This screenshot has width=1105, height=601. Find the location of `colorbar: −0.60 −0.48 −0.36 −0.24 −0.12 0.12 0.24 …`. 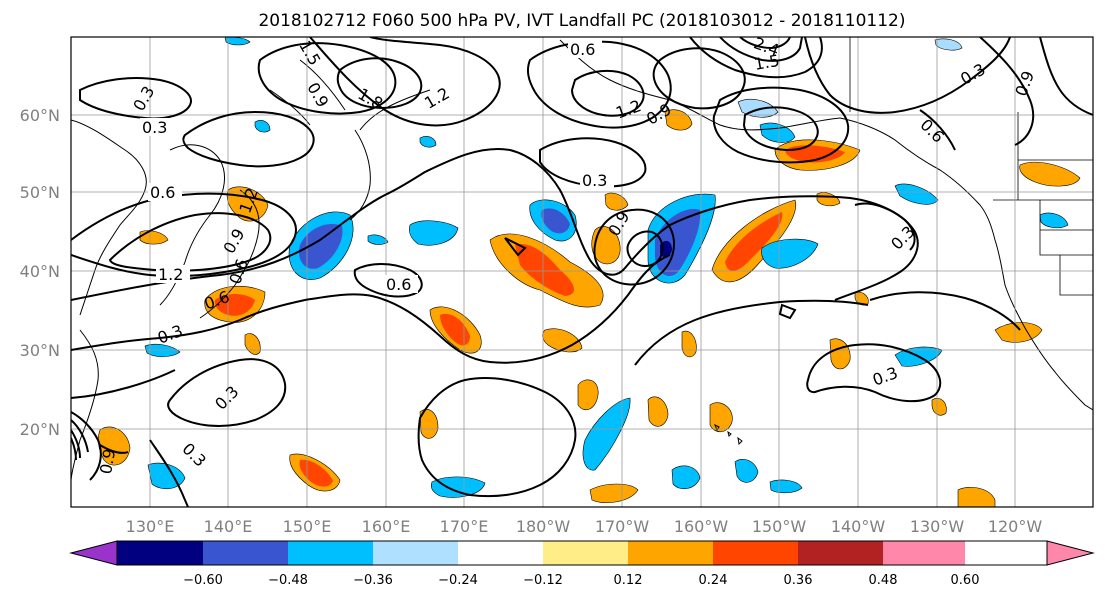

colorbar: −0.60 −0.48 −0.36 −0.24 −0.12 0.12 0.24 … is located at coordinates (582, 564).